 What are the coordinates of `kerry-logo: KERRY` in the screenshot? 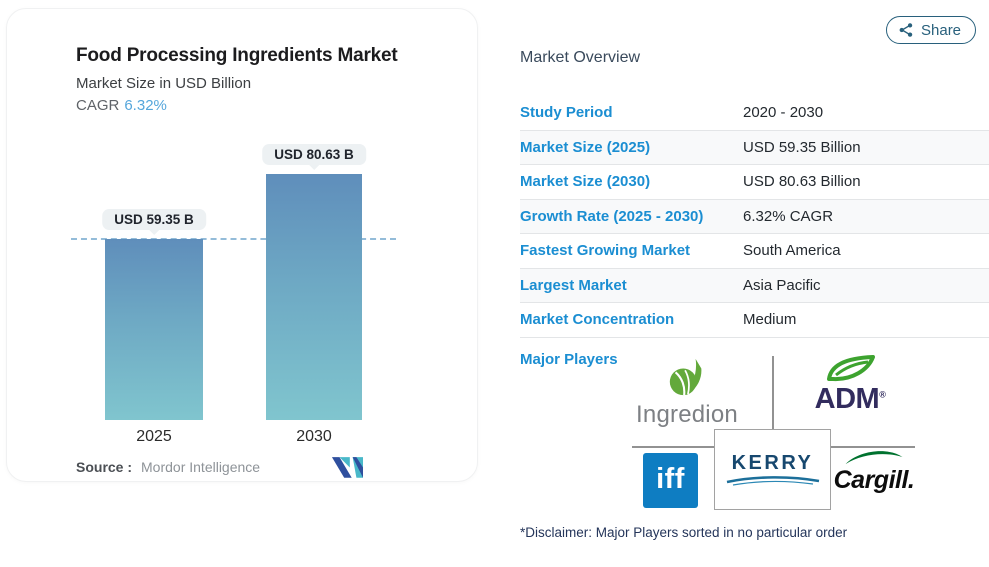 It's located at (772, 469).